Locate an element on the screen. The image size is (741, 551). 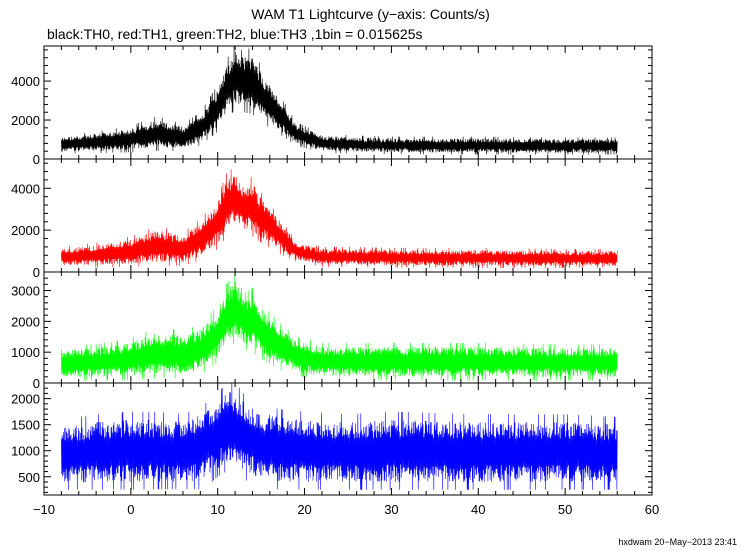
chart-title: WAM T1 Lightcurve (y−axis: Counts/s) is located at coordinates (370, 14).